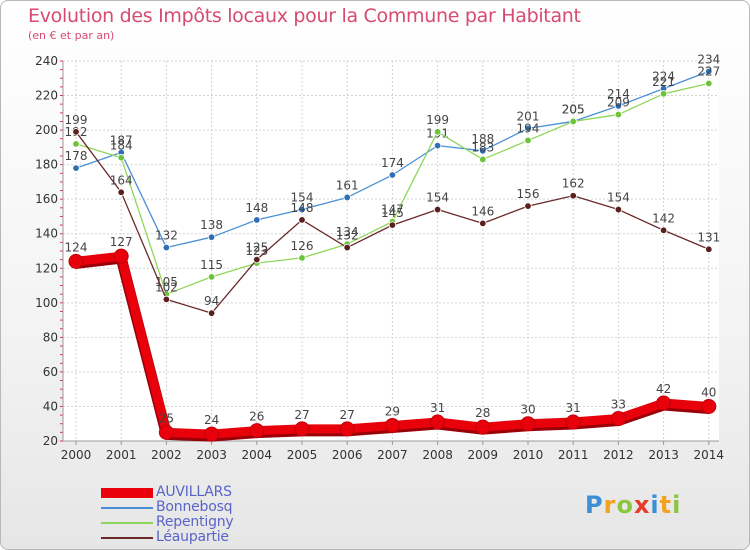 The height and width of the screenshot is (550, 750). What do you see at coordinates (46, 165) in the screenshot?
I see `y-tick-label: 180` at bounding box center [46, 165].